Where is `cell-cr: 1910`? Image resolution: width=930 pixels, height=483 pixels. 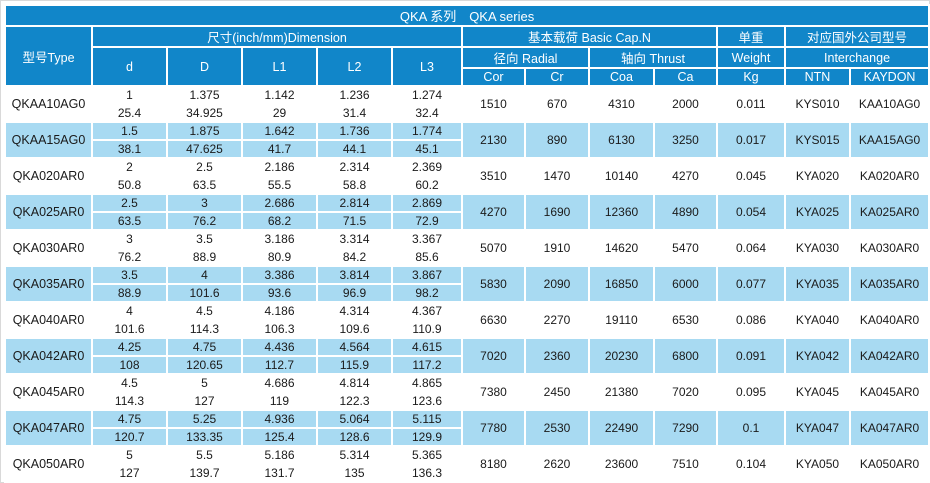
cell-cr: 1910 is located at coordinates (557, 248).